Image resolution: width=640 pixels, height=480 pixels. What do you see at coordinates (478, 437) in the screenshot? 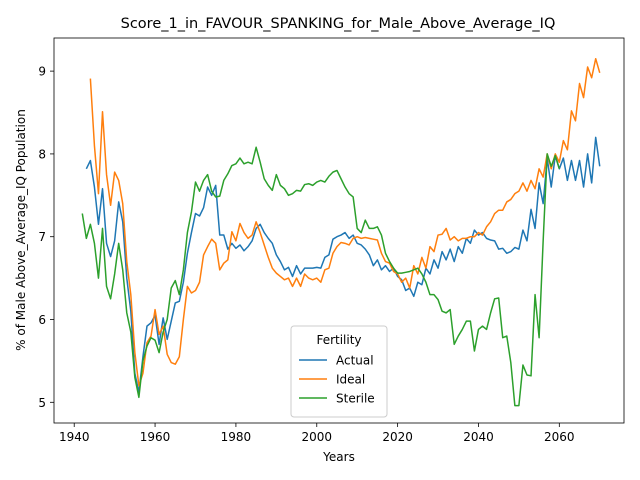
I see `x-tick-label: 2040` at bounding box center [478, 437].